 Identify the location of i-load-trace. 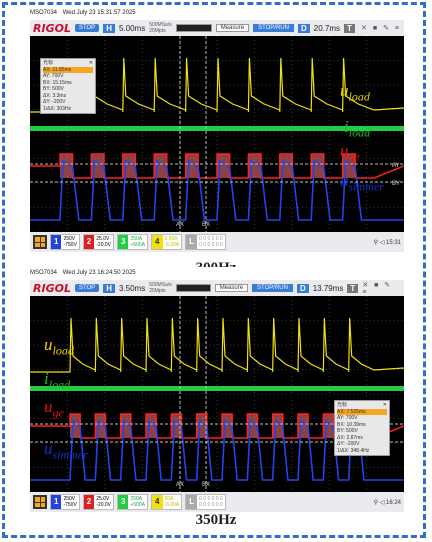
(217, 388).